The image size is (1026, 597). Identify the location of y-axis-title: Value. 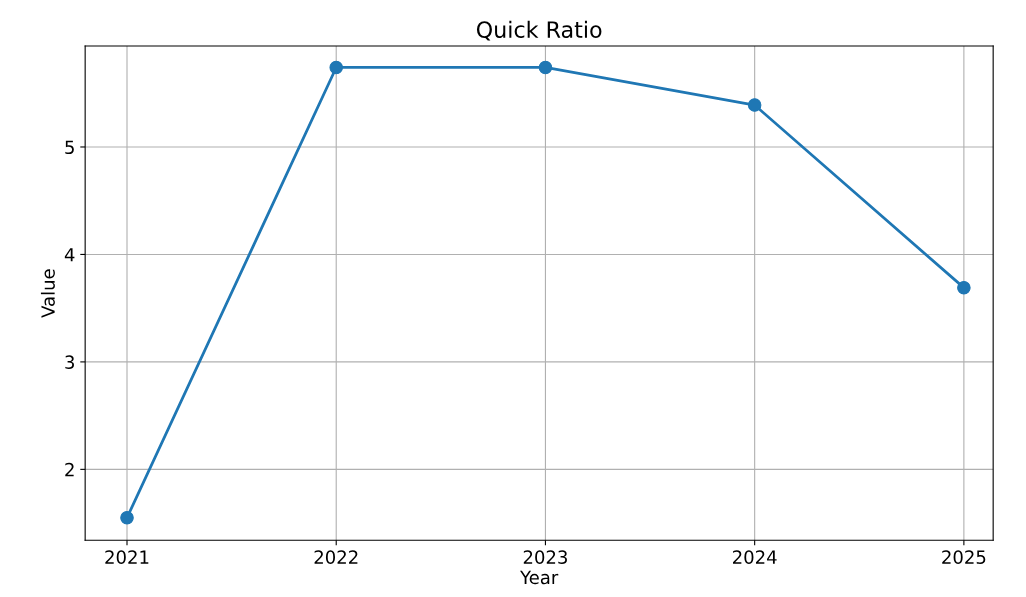
(47, 293).